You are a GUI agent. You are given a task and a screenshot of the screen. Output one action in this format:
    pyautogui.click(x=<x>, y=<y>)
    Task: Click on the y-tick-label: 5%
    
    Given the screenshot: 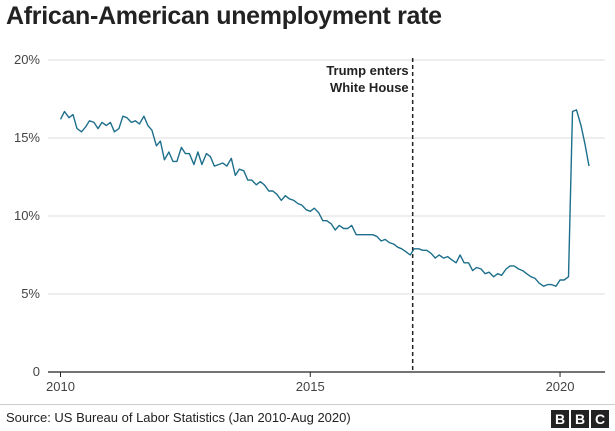 What is the action you would take?
    pyautogui.click(x=30, y=293)
    